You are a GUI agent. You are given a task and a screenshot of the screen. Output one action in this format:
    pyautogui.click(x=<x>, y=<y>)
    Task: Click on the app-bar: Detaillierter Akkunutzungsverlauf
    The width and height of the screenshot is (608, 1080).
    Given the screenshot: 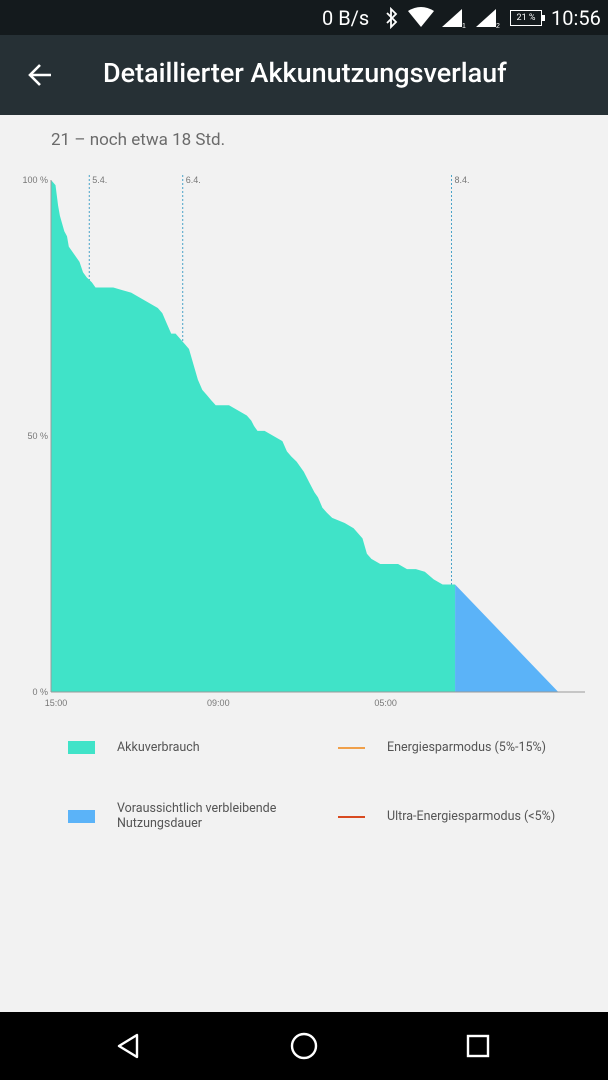 What is the action you would take?
    pyautogui.click(x=304, y=75)
    